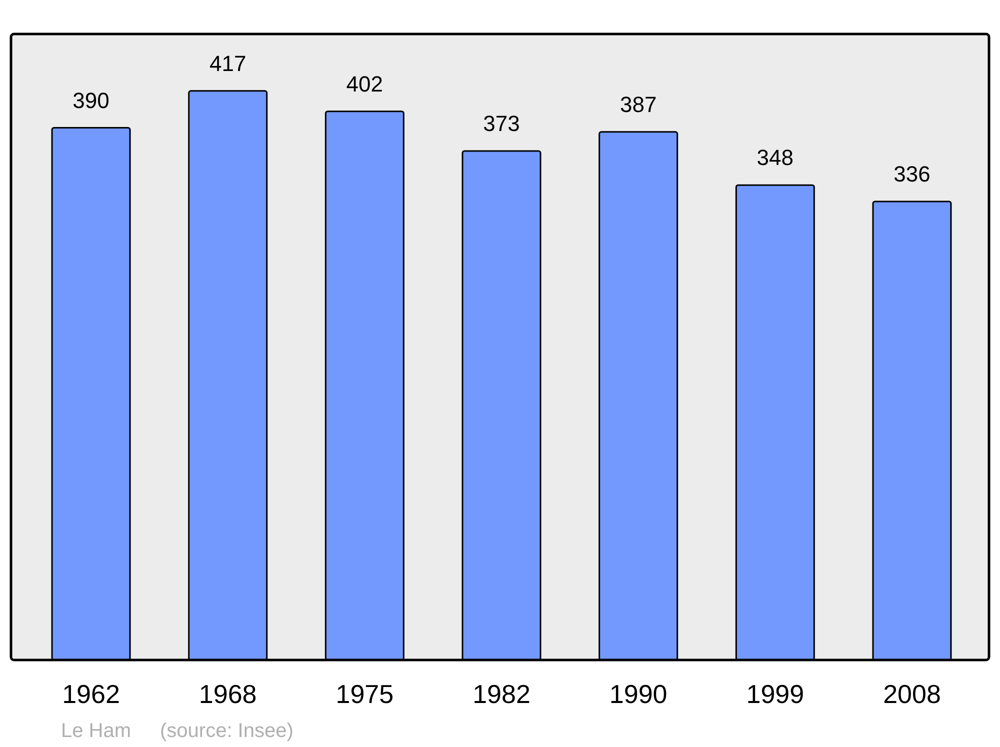 The width and height of the screenshot is (1000, 747). Describe the element at coordinates (227, 63) in the screenshot. I see `data-label: 417` at that location.